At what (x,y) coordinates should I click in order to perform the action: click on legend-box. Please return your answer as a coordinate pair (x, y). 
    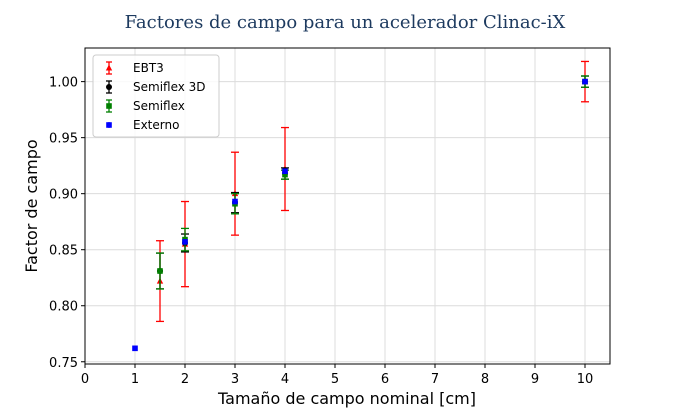
    Looking at the image, I should click on (156, 96).